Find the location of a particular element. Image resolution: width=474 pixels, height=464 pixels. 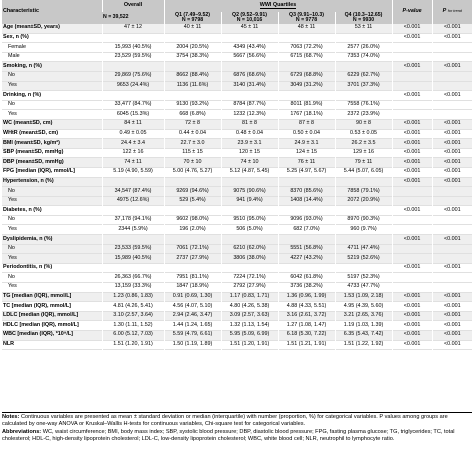

cell-q2: 4.80 (4.26, 5.38) is located at coordinates (249, 306).